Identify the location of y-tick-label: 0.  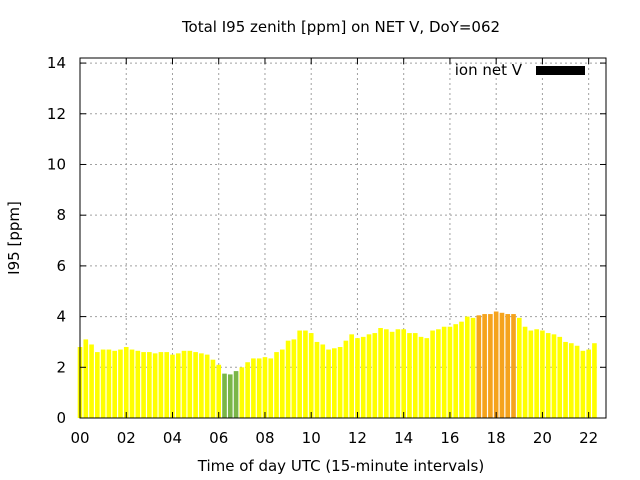
(61, 418).